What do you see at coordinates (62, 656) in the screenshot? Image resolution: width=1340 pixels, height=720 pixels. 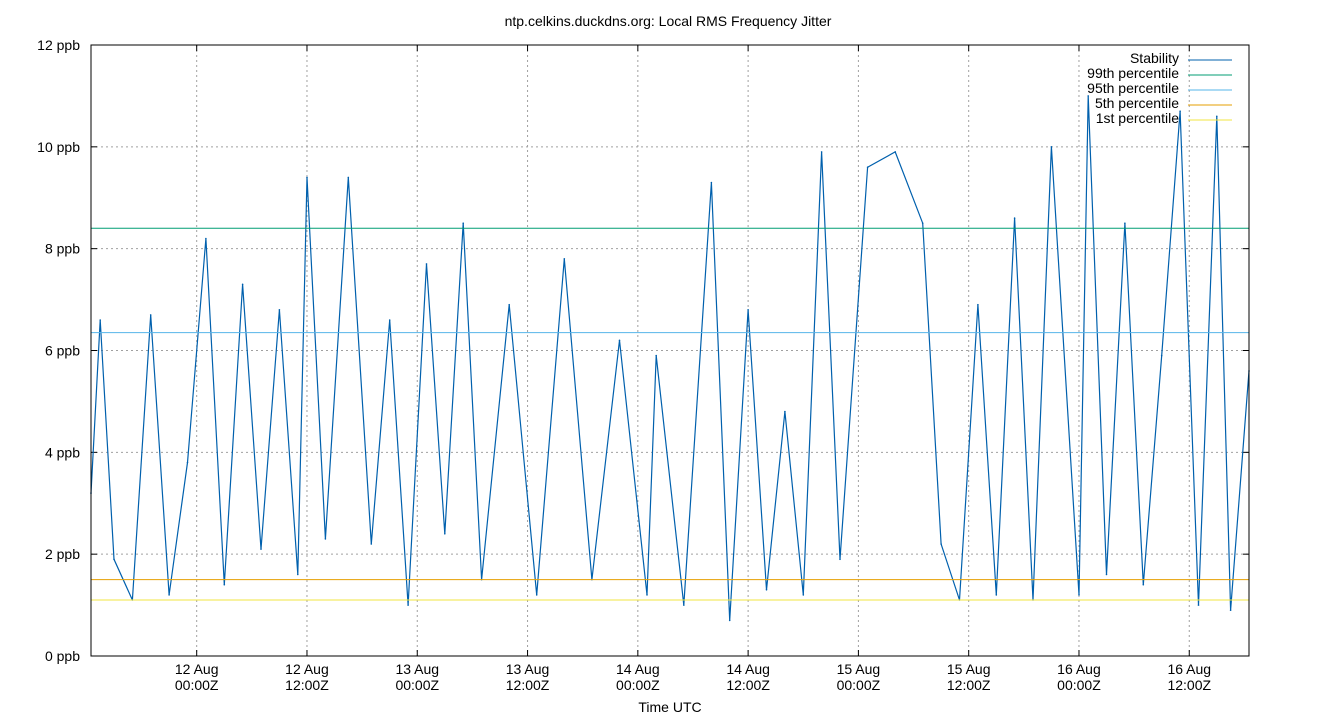 I see `y-tick-label: 0 ppb` at bounding box center [62, 656].